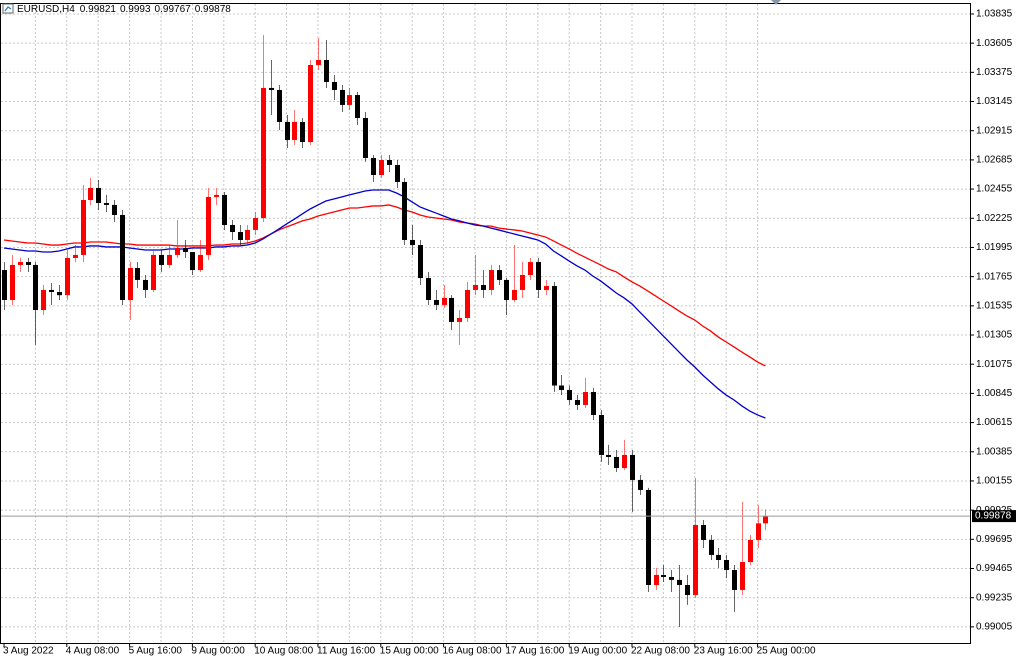 The image size is (1016, 664). I want to click on x-tick-label: 4 Aug 08:00, so click(93, 651).